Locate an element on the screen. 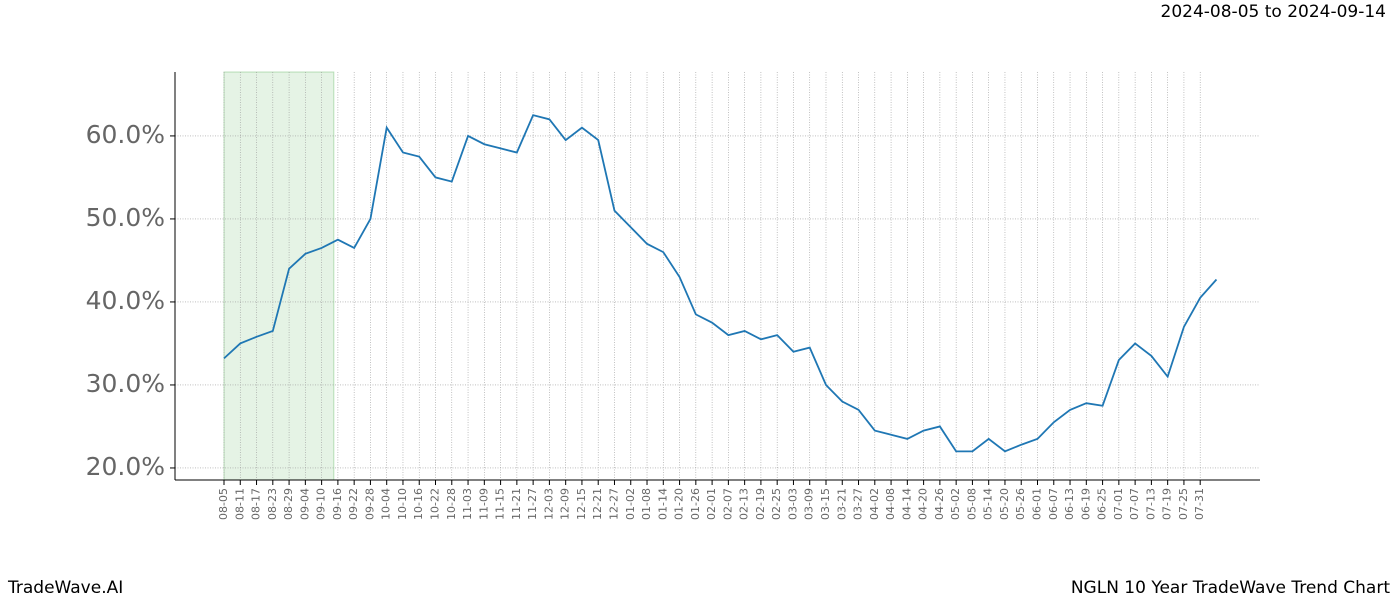  x-tick-label: 07-13 is located at coordinates (1150, 504).